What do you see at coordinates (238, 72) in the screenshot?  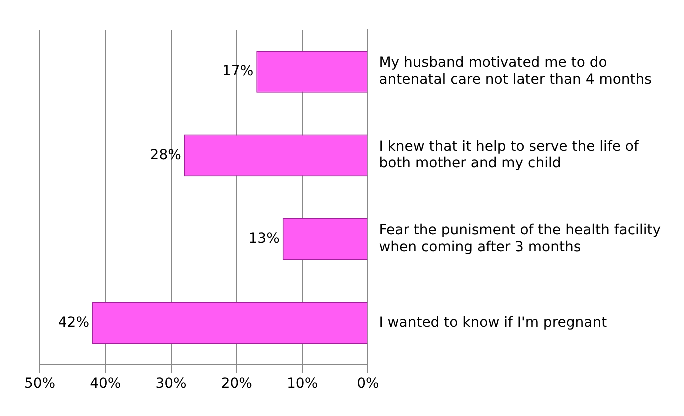 I see `data-label: 17%` at bounding box center [238, 72].